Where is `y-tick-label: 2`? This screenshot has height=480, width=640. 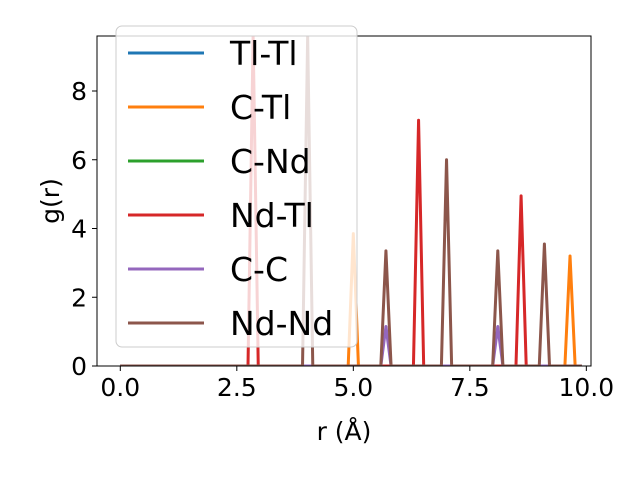 y-tick-label: 2 is located at coordinates (79, 297).